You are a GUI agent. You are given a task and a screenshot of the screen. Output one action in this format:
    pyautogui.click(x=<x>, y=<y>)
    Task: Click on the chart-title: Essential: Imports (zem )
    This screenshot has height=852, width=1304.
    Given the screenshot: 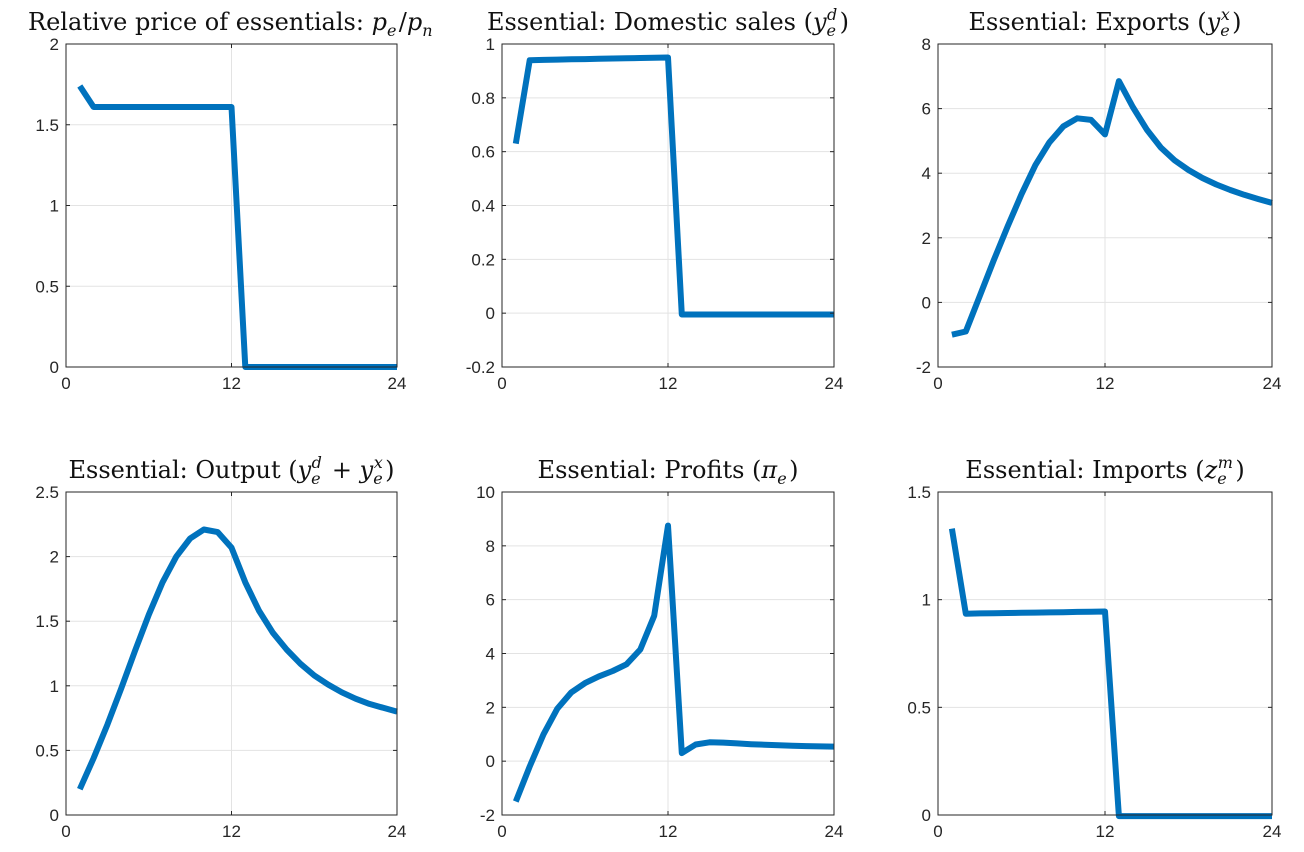 What is the action you would take?
    pyautogui.click(x=1104, y=470)
    